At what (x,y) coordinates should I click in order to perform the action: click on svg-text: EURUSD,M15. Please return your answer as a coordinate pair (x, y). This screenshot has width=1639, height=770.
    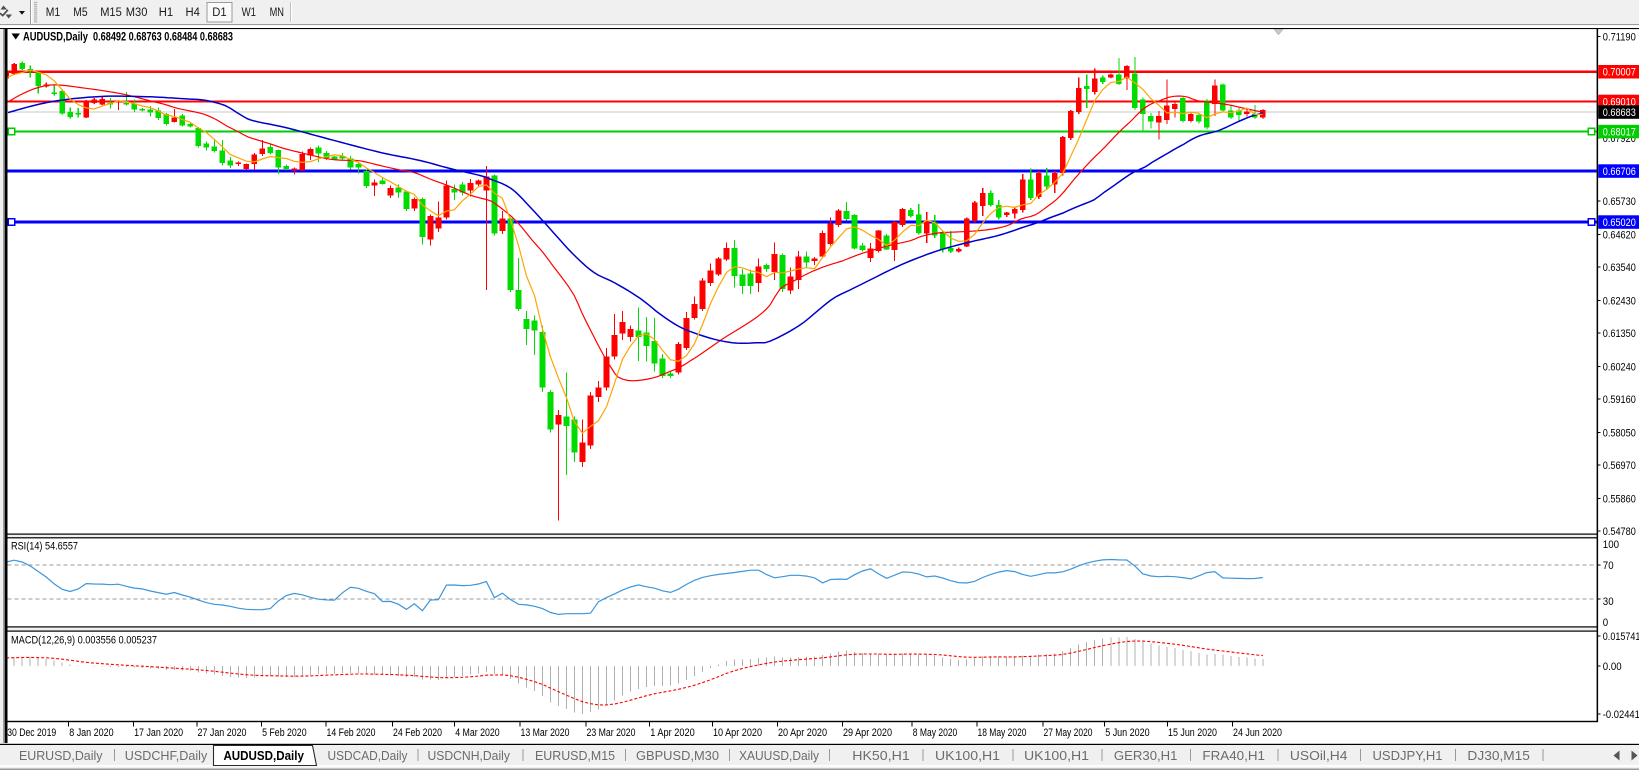
    Looking at the image, I should click on (575, 756).